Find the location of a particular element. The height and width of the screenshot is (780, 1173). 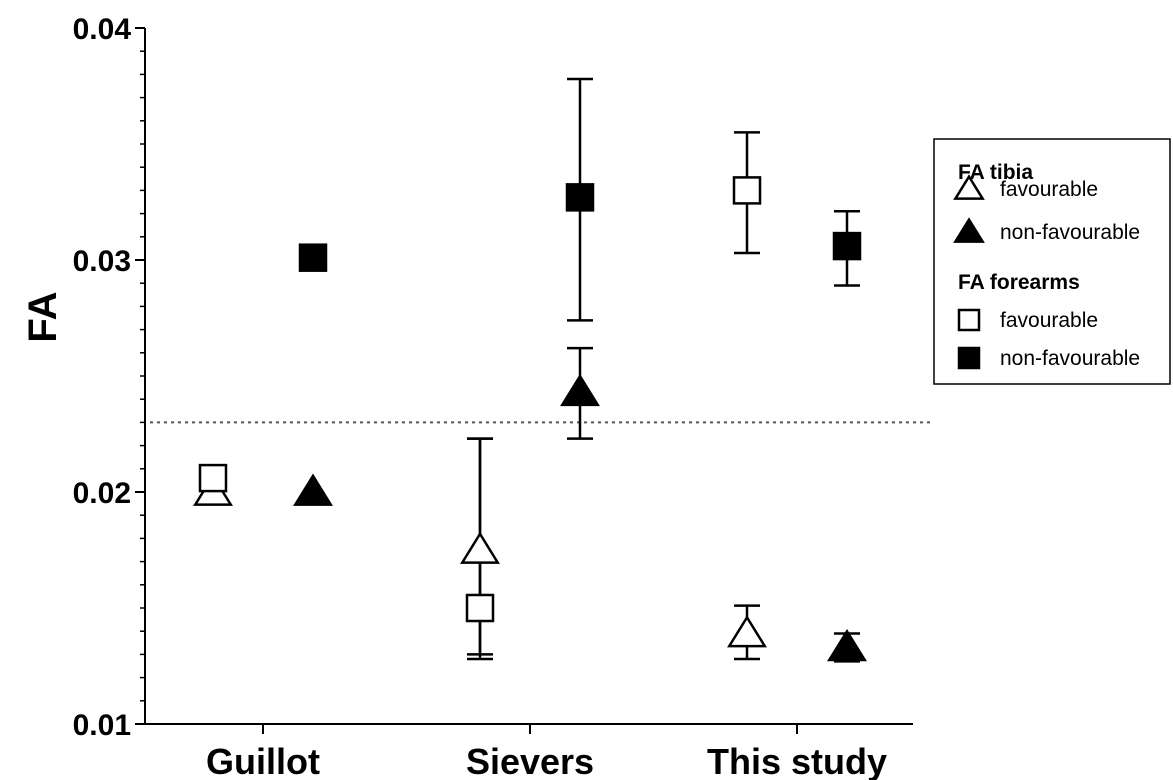

y-tick-label: 0.03 is located at coordinates (102, 261).